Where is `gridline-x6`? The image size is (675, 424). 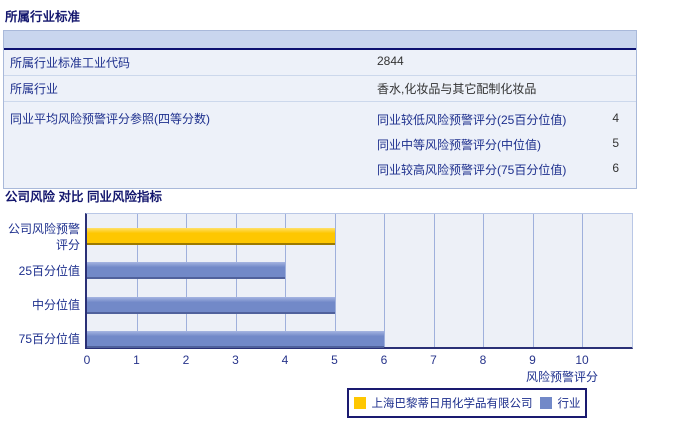
gridline-x6 is located at coordinates (384, 280).